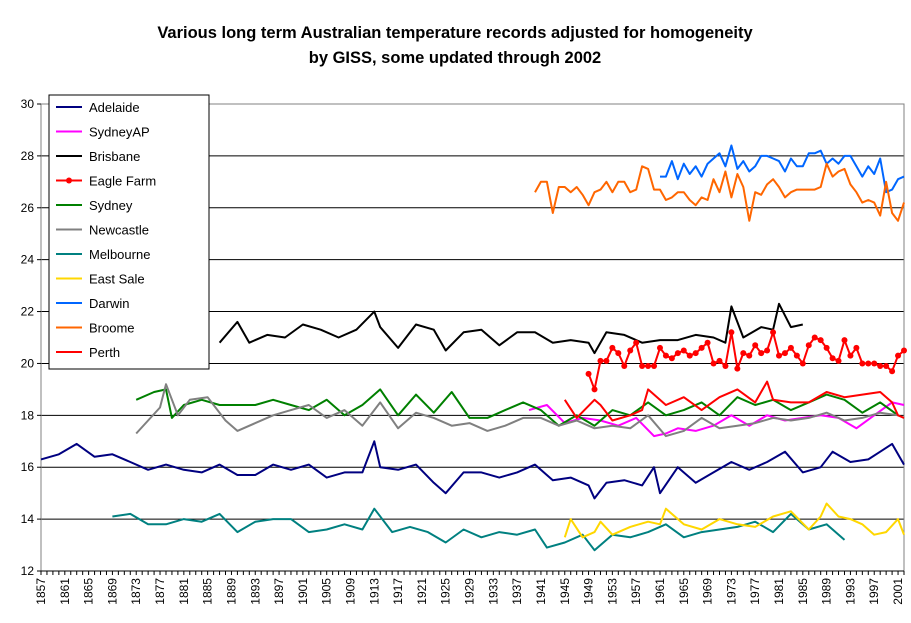  Describe the element at coordinates (119, 254) in the screenshot. I see `legend-label: Melbourne` at that location.